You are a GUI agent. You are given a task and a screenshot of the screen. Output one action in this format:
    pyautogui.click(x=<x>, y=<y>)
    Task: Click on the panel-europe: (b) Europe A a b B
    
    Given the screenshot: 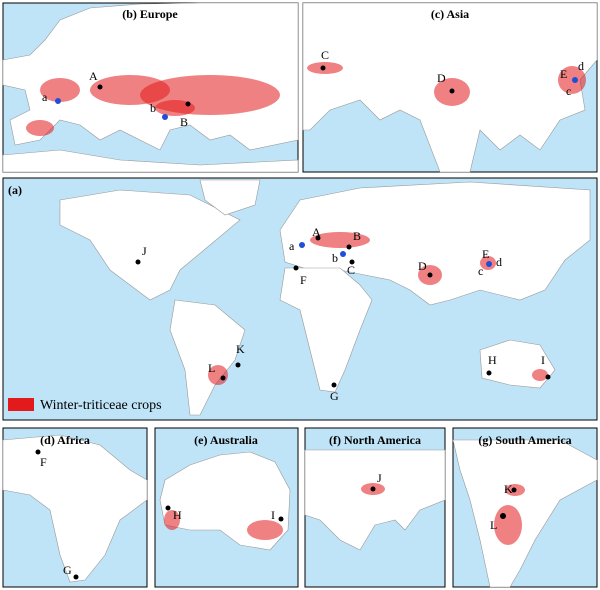 What is the action you would take?
    pyautogui.click(x=150, y=87)
    